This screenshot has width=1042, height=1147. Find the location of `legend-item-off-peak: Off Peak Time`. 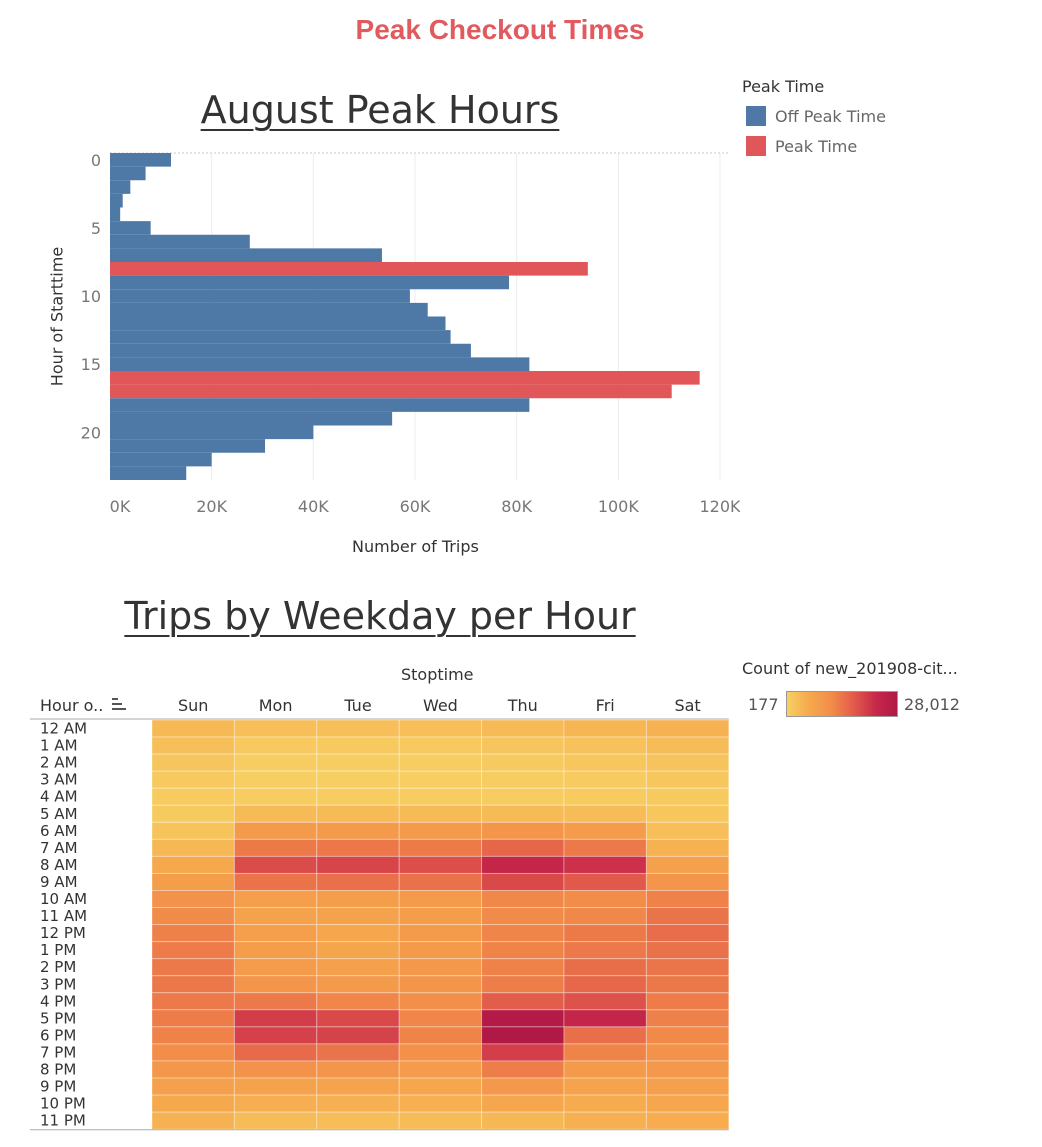

legend-item-off-peak: Off Peak Time is located at coordinates (816, 116).